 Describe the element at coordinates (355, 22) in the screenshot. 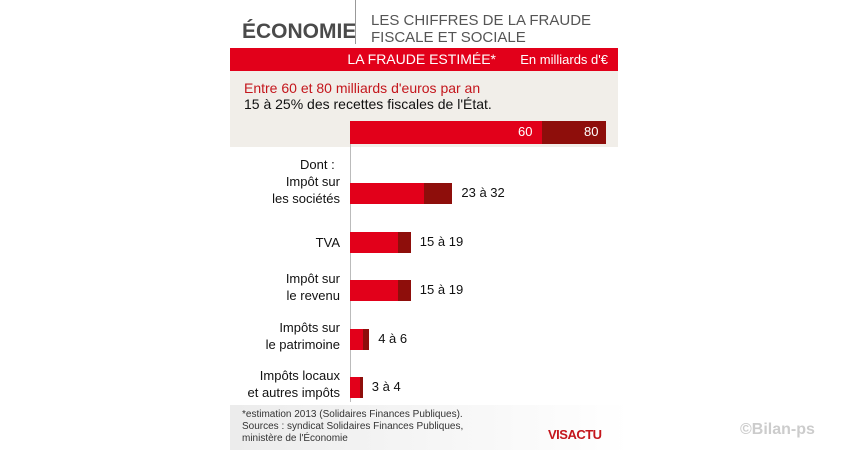

I see `divider` at that location.